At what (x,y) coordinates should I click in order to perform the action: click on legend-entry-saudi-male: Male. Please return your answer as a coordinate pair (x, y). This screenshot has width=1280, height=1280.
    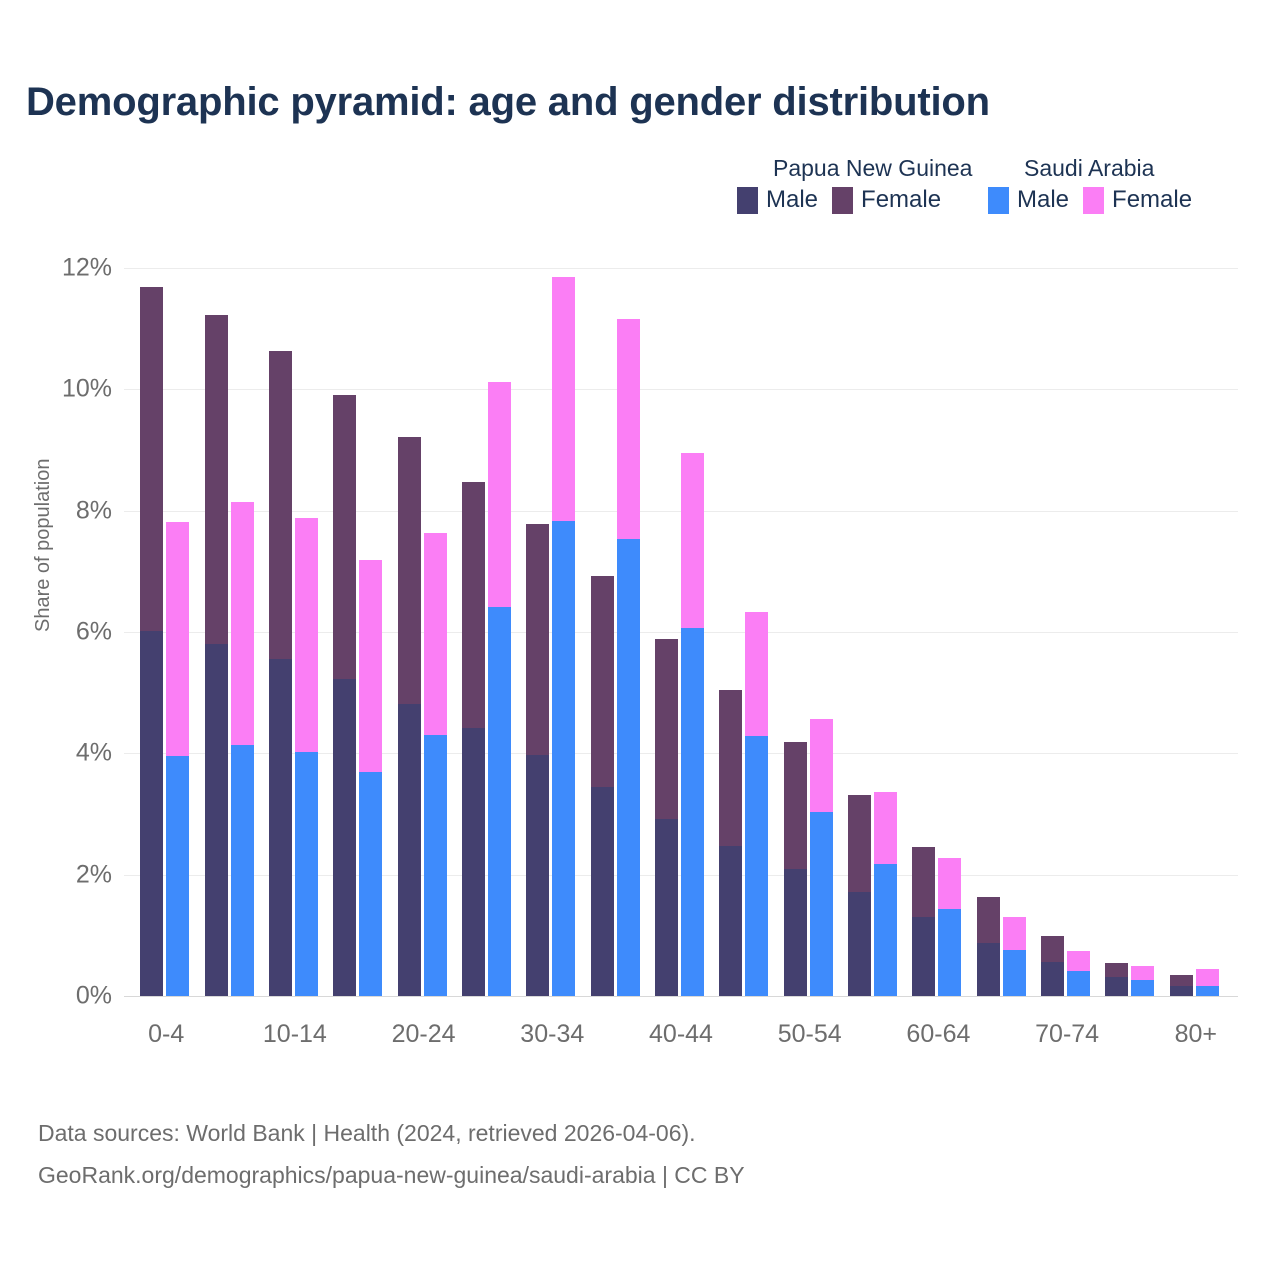
    Looking at the image, I should click on (1028, 200).